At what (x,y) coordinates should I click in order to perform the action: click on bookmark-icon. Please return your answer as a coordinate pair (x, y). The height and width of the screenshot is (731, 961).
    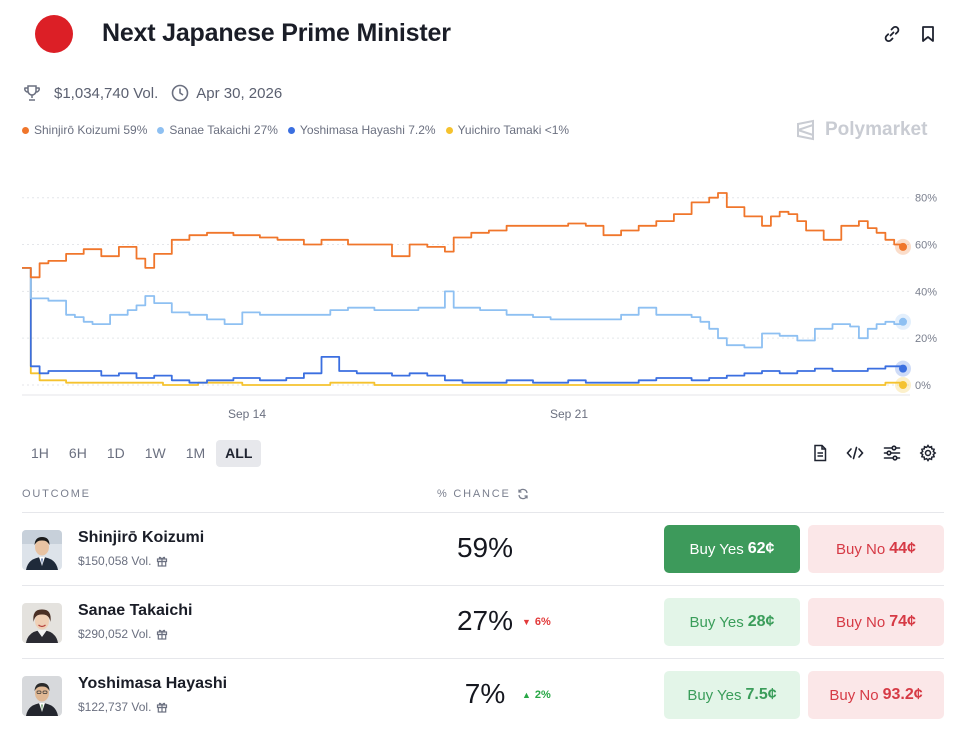
    Looking at the image, I should click on (928, 34).